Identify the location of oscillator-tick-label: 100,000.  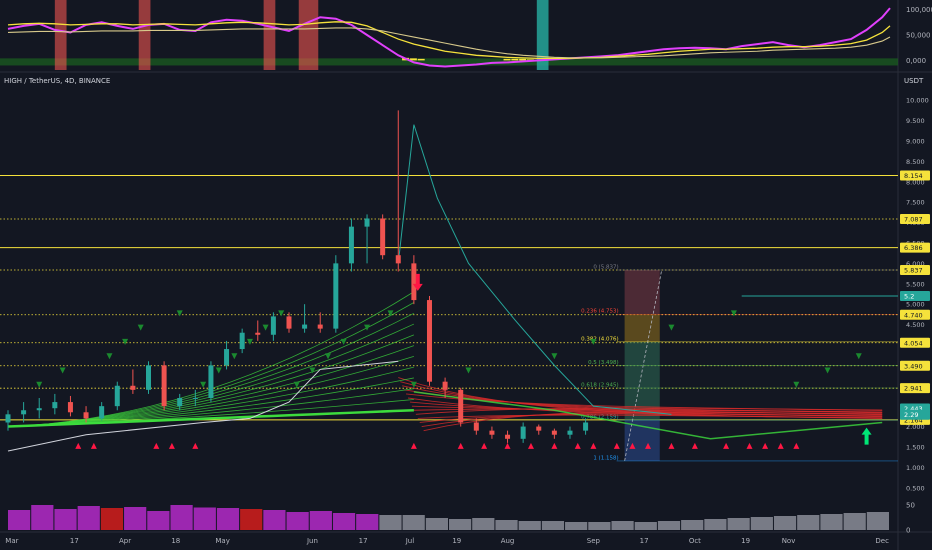
(919, 10).